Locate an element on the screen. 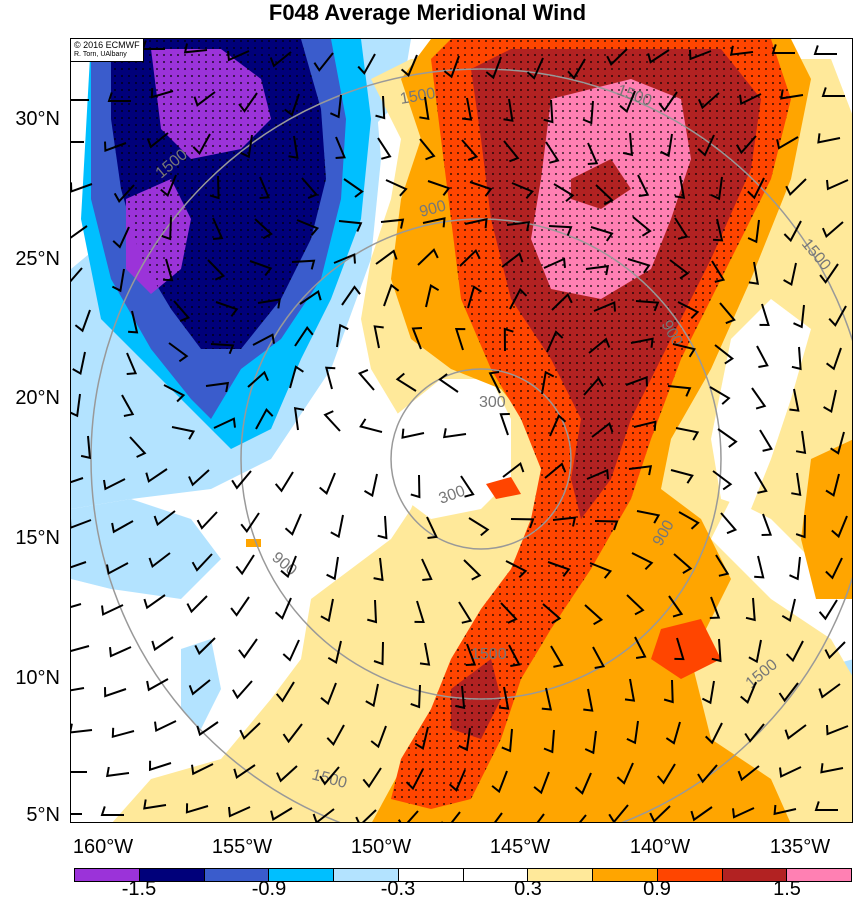 This screenshot has width=855, height=900. shade-red-orange-tail is located at coordinates (686, 649).